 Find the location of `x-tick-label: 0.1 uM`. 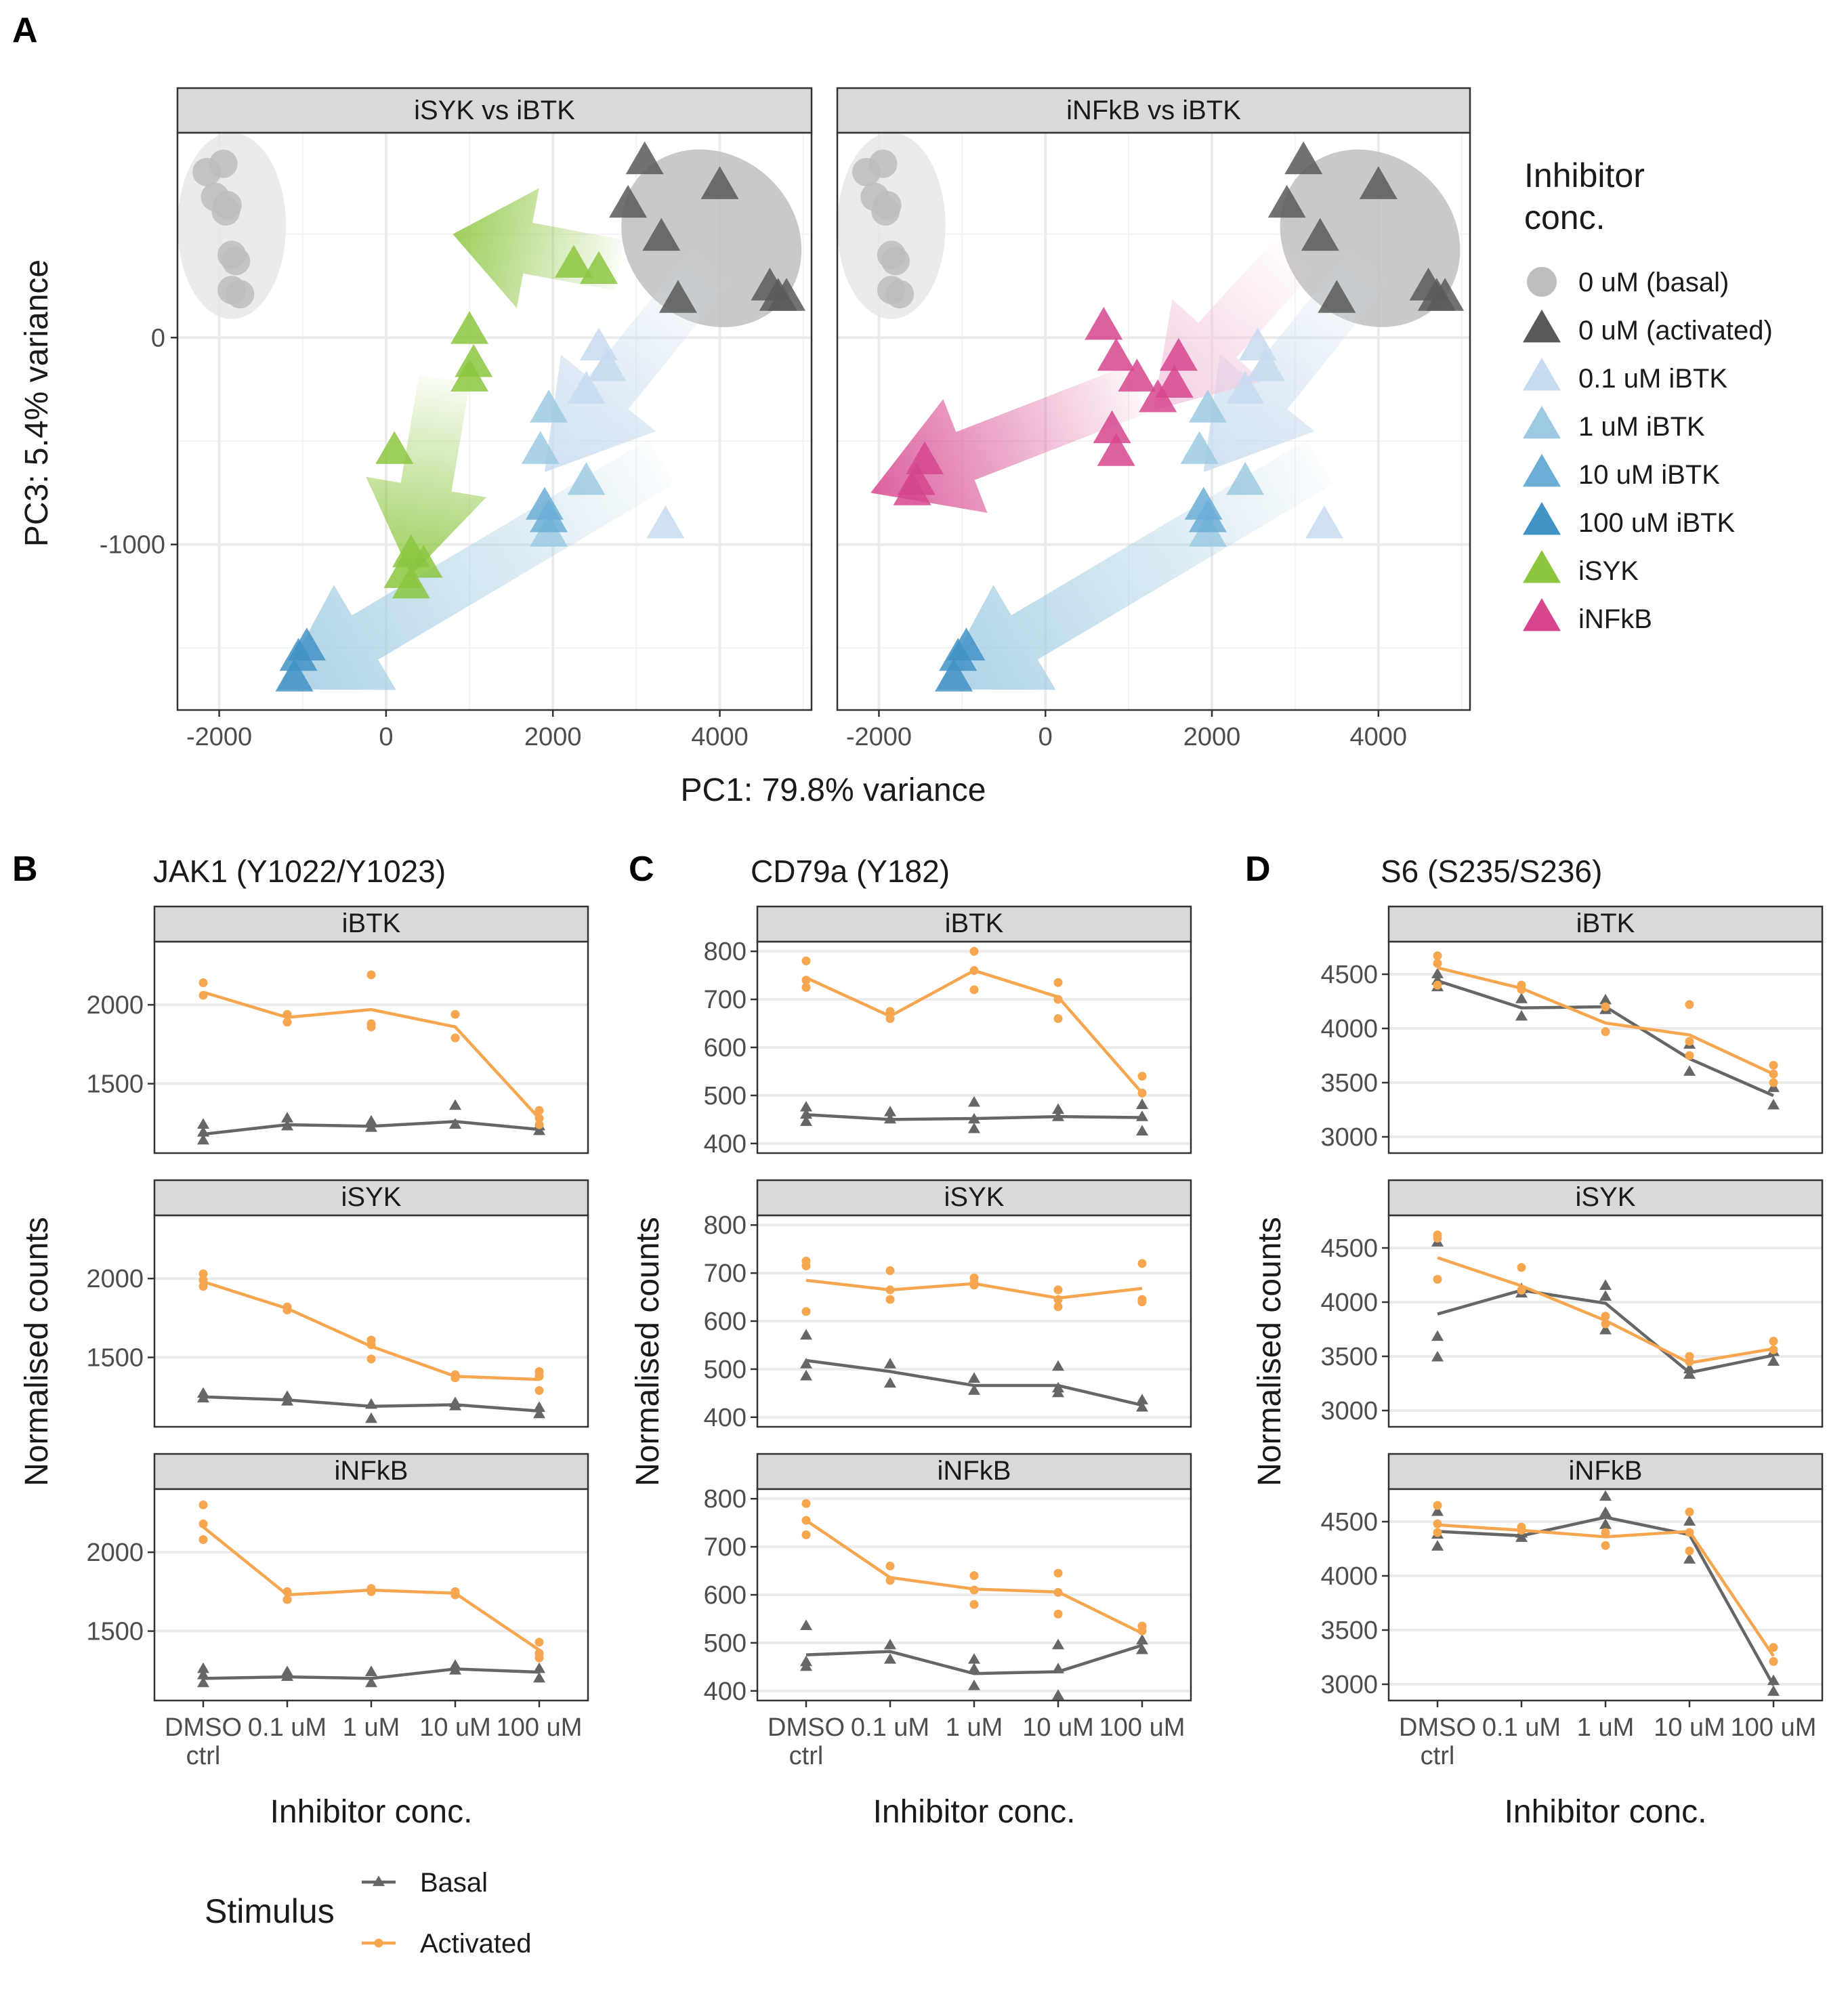

x-tick-label: 0.1 uM is located at coordinates (890, 1727).